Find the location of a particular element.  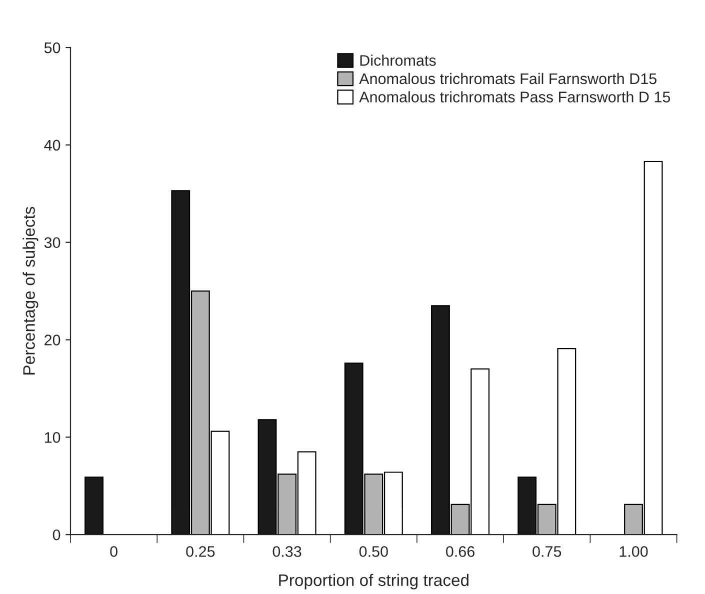

x-tick-label: 0.66 is located at coordinates (460, 551).